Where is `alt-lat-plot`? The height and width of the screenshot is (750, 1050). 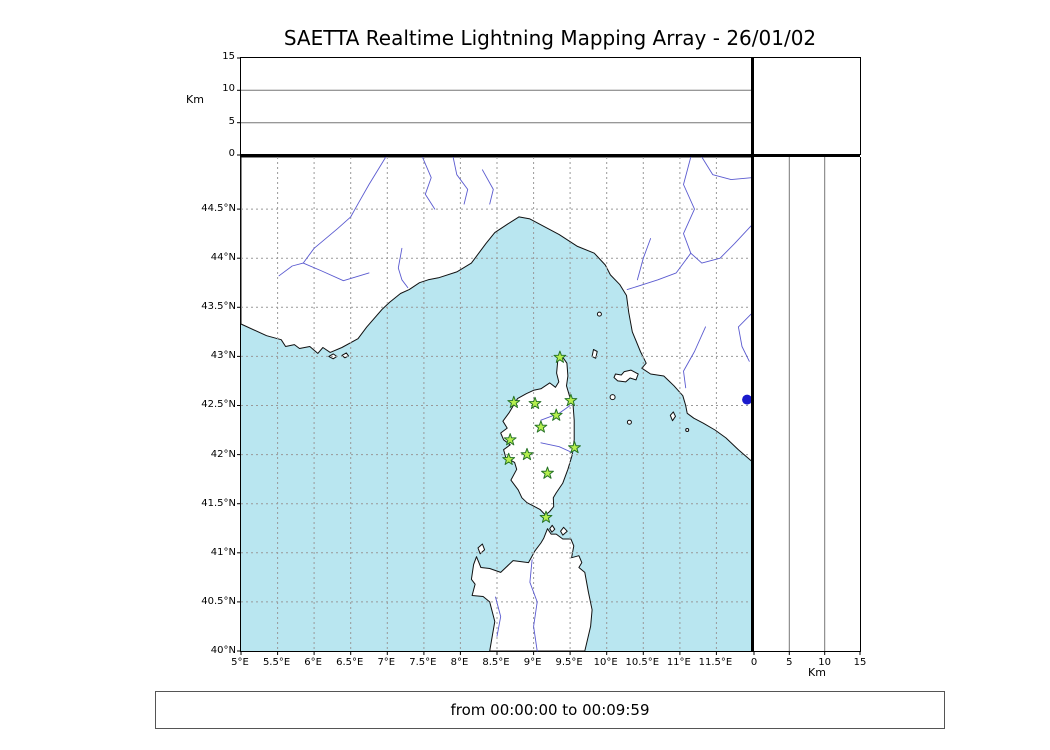 alt-lat-plot is located at coordinates (807, 406).